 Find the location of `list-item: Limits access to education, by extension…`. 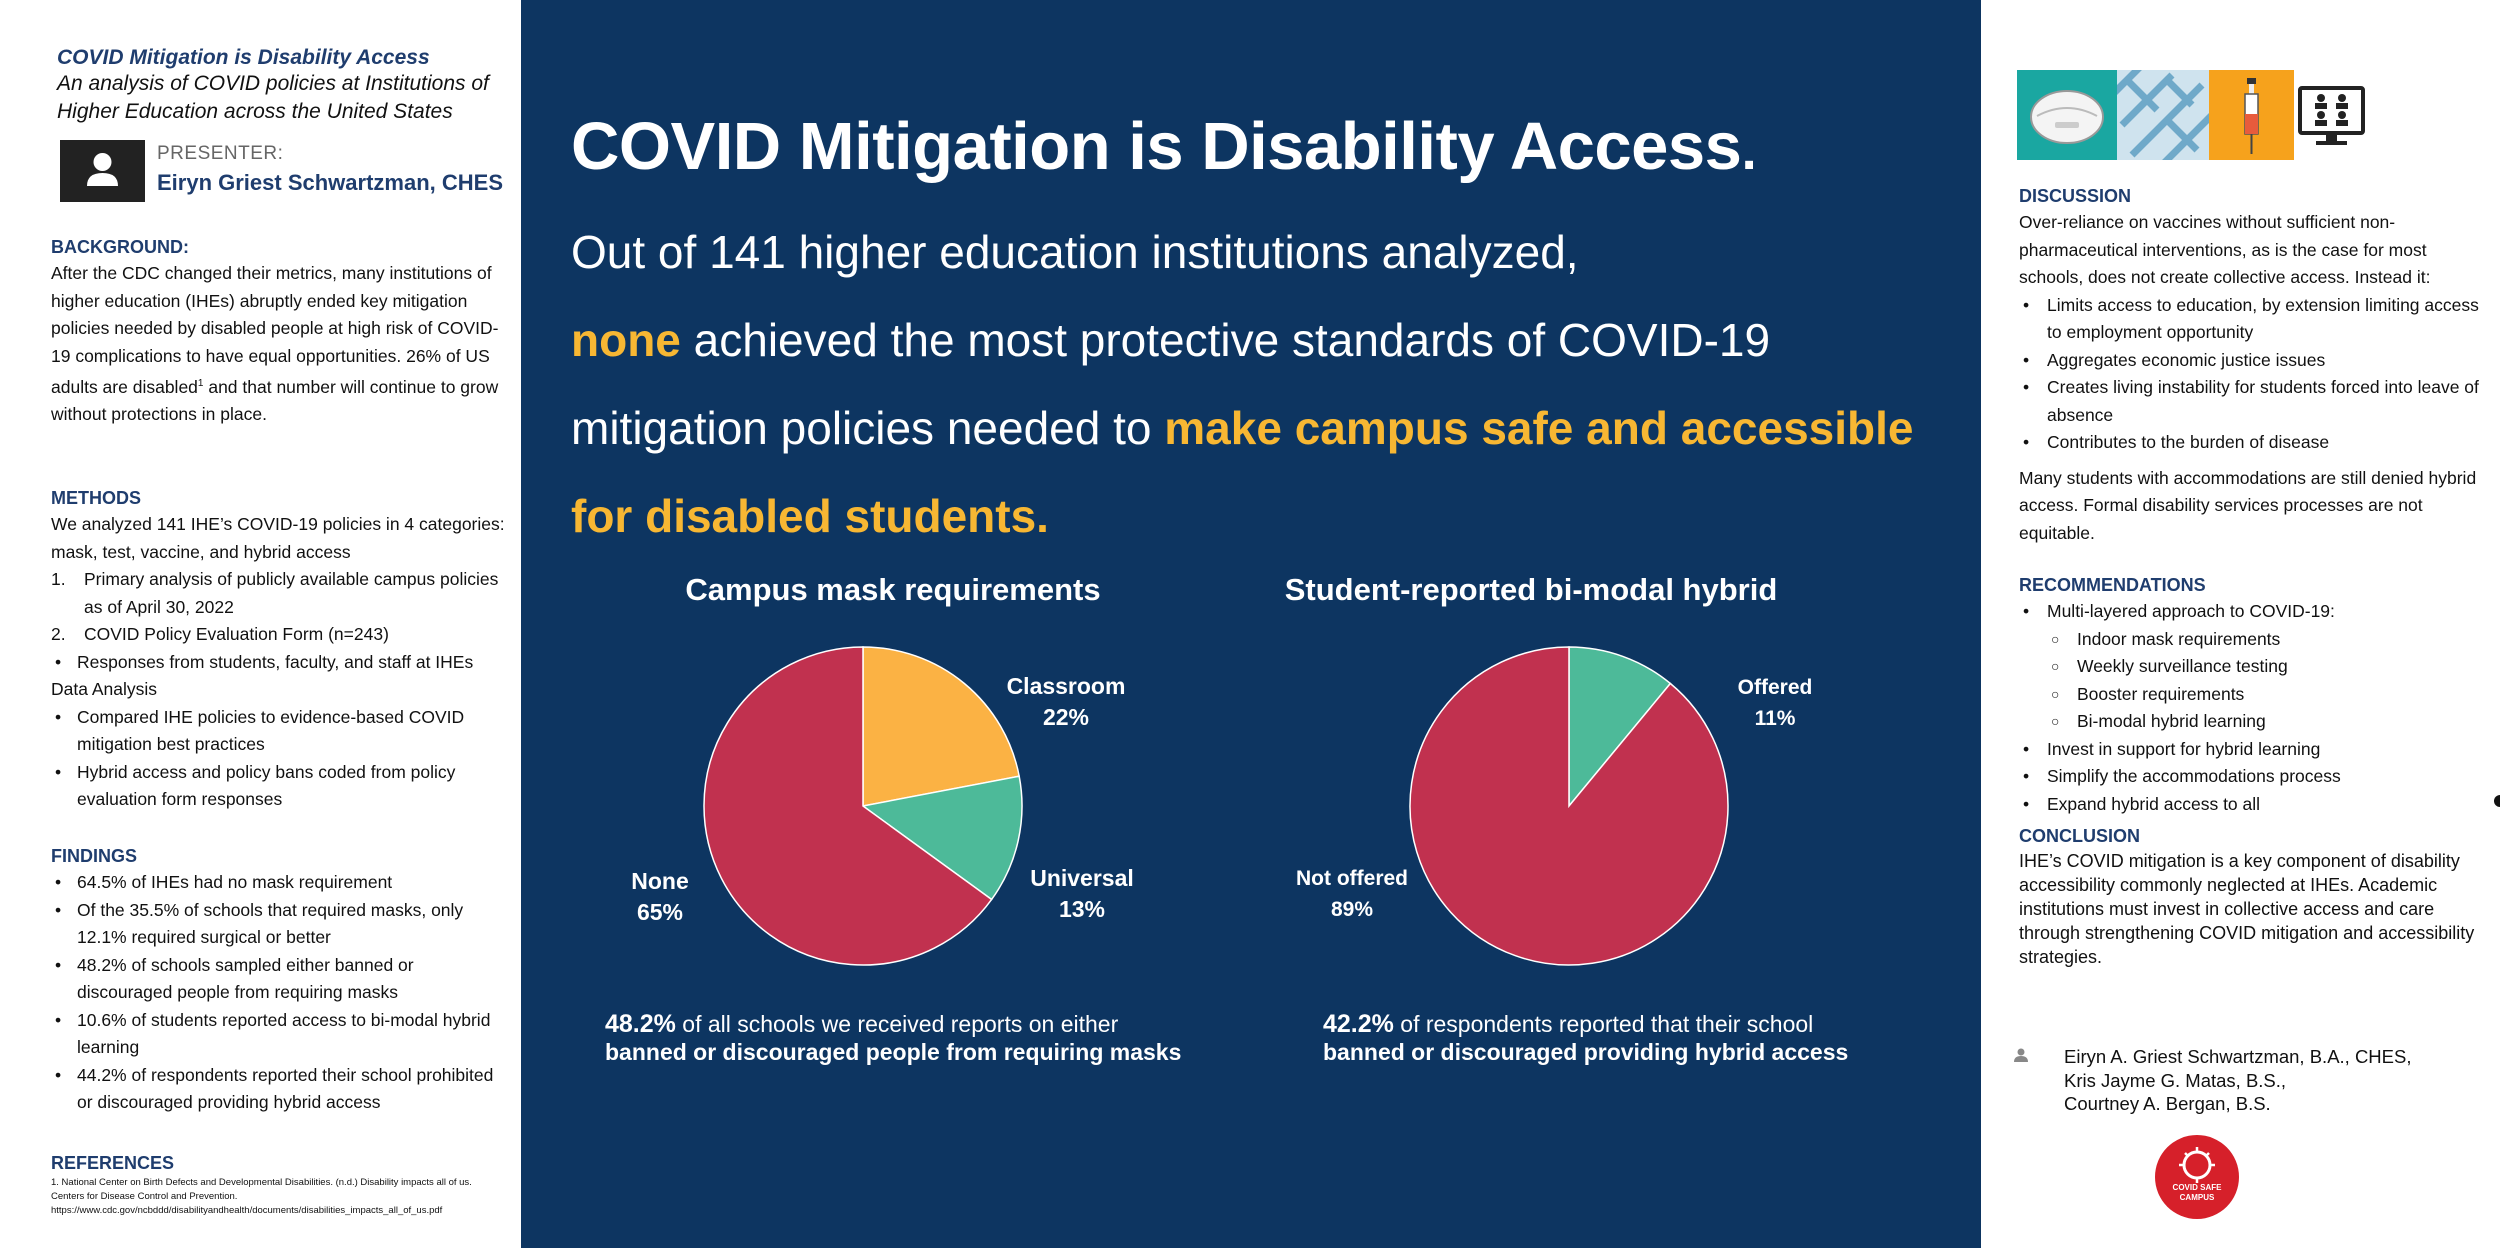

list-item: Limits access to education, by extension… is located at coordinates (2249, 319).